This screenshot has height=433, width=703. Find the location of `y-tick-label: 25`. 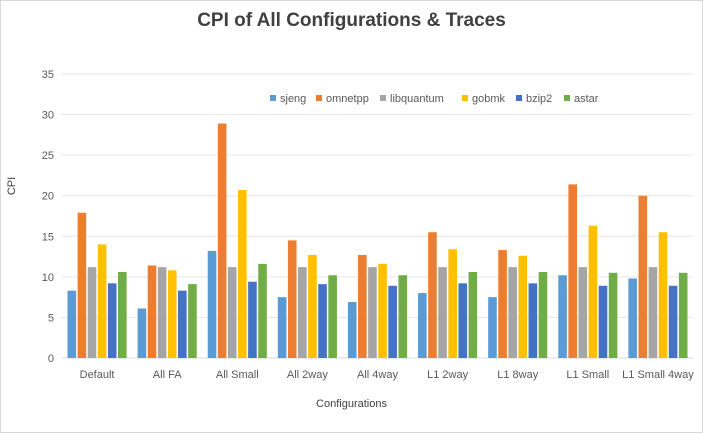

y-tick-label: 25 is located at coordinates (48, 156).